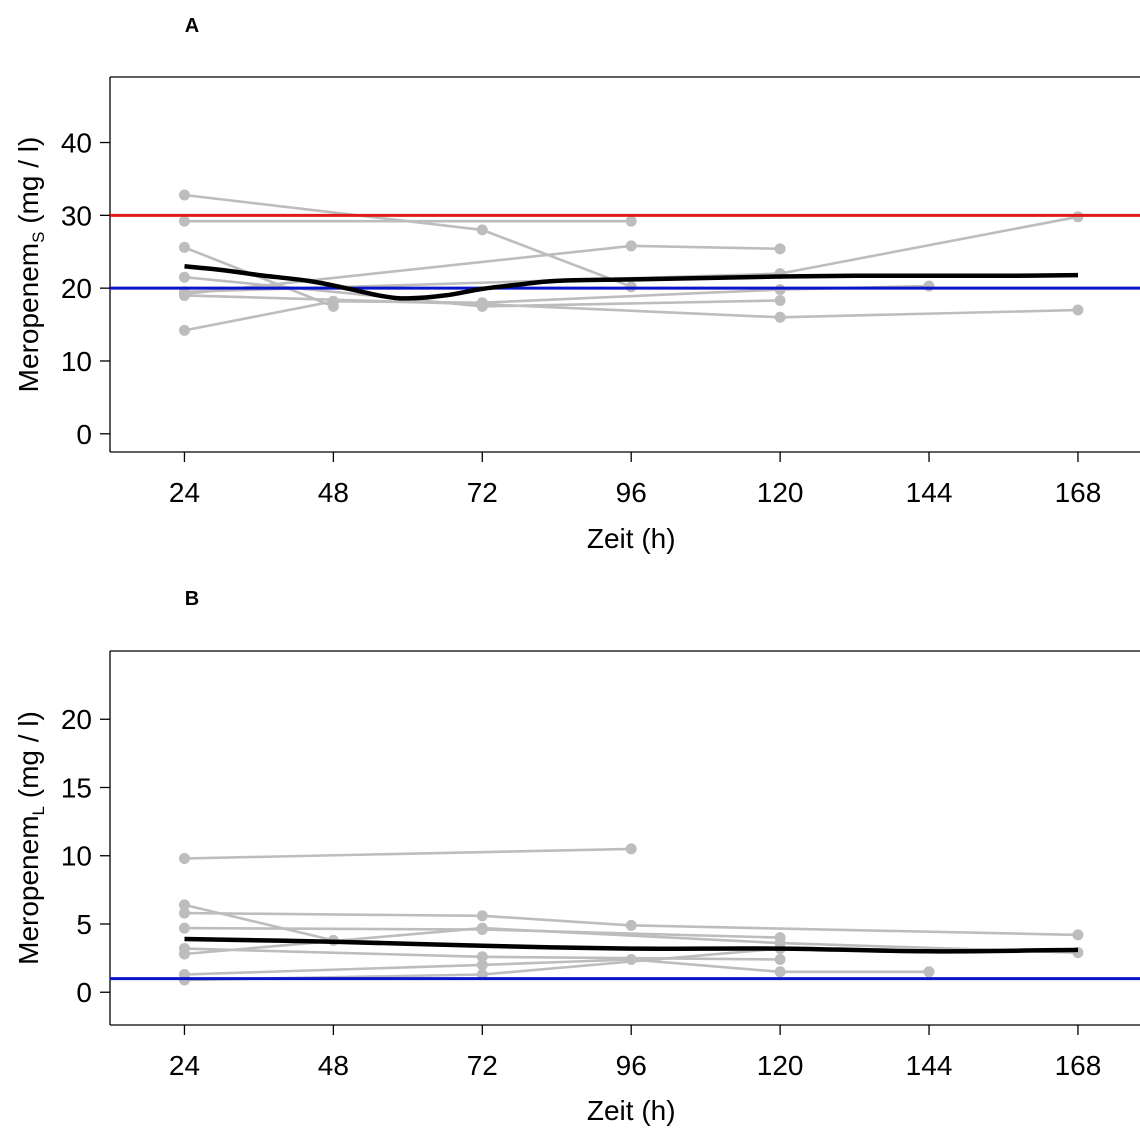 This screenshot has height=1130, width=1140. What do you see at coordinates (192, 26) in the screenshot?
I see `panel-letter: A` at bounding box center [192, 26].